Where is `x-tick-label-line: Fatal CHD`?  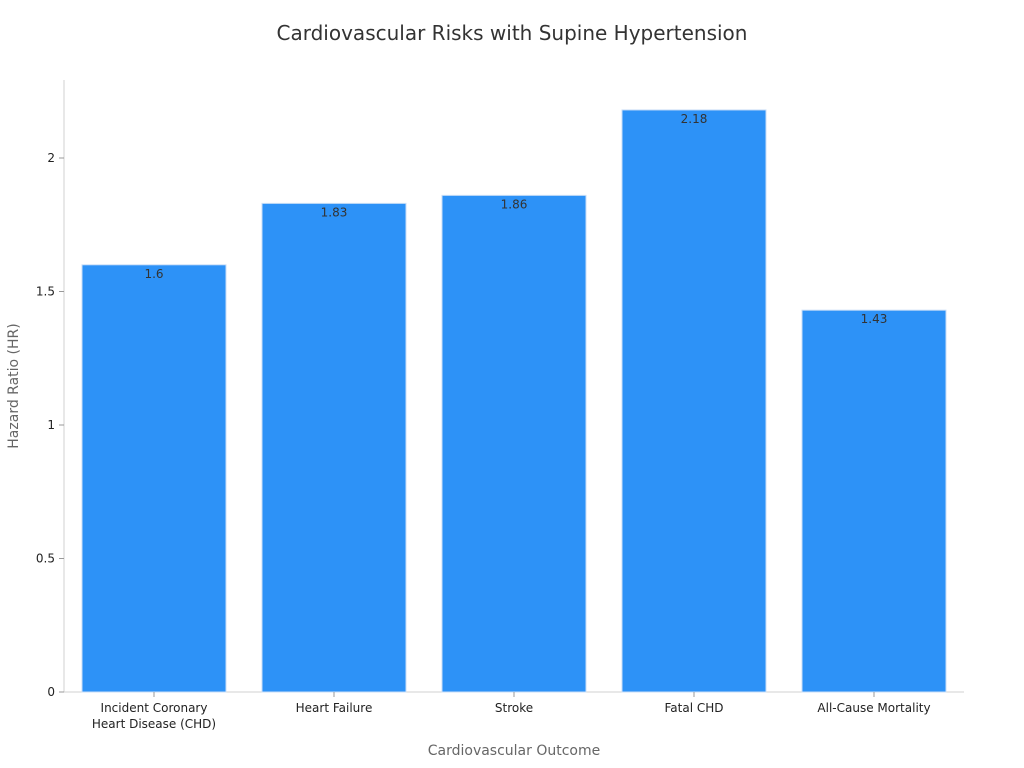 x-tick-label-line: Fatal CHD is located at coordinates (693, 708).